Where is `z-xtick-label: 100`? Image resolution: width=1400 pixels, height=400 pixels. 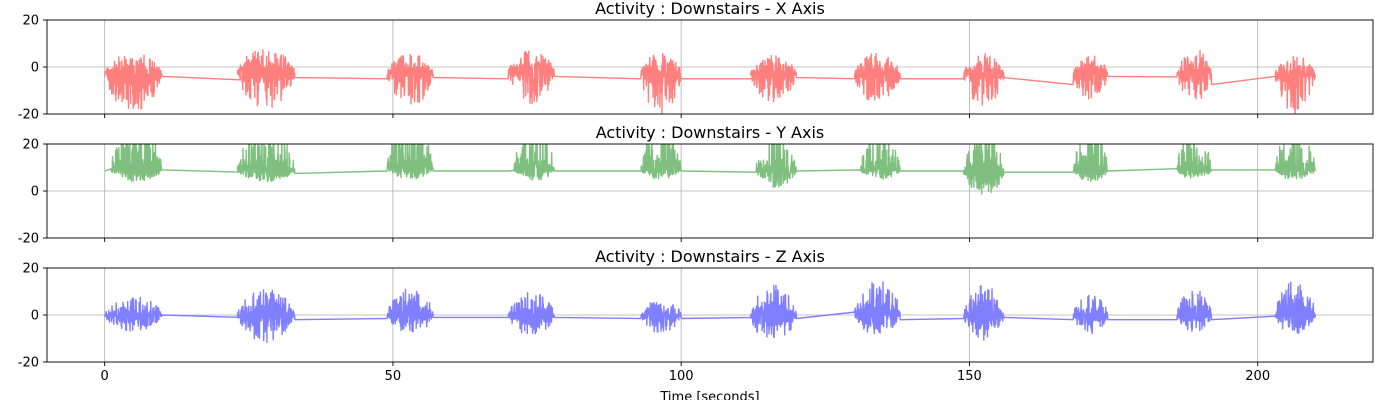 z-xtick-label: 100 is located at coordinates (681, 376).